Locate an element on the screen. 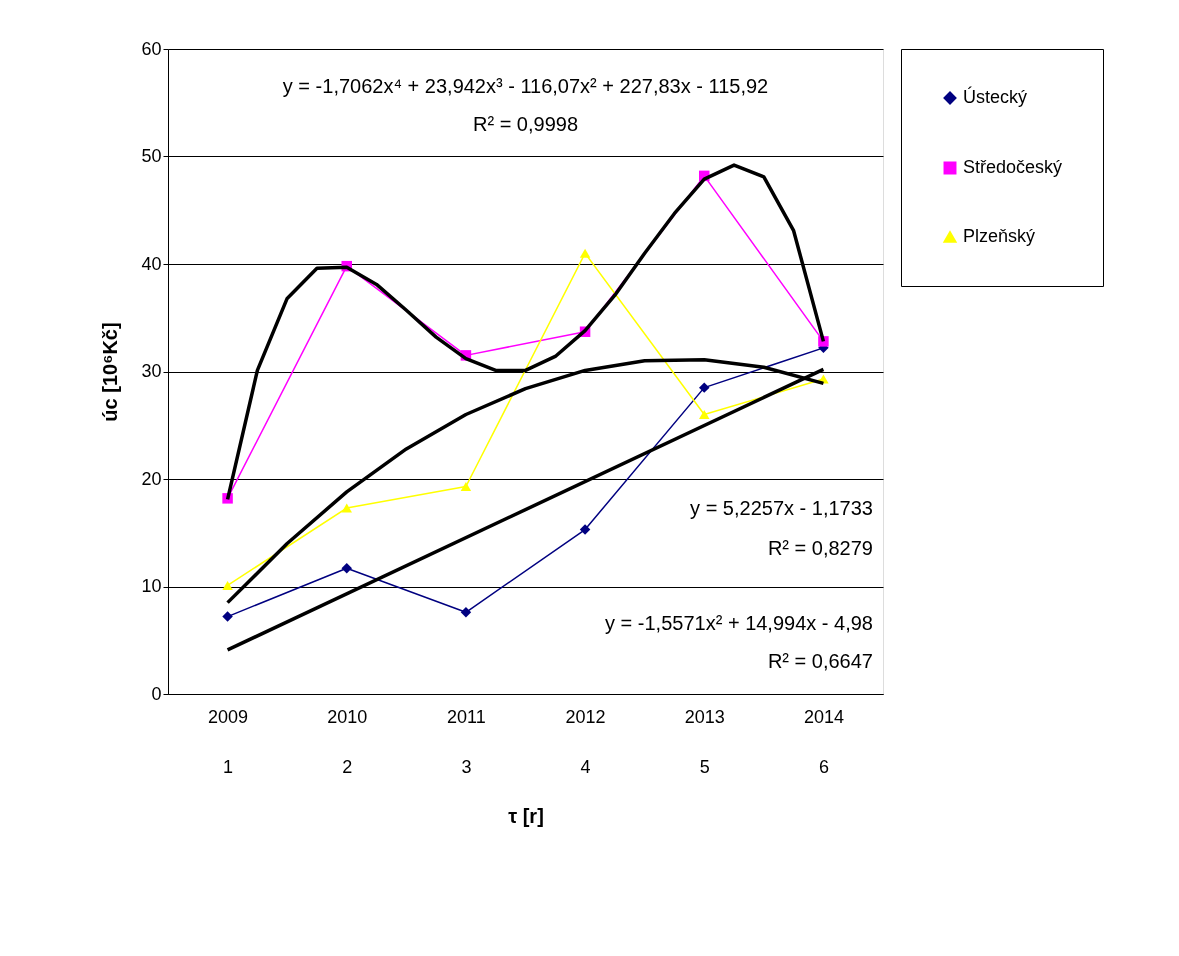 The image size is (1179, 956). x-axis-title: τ [r] is located at coordinates (526, 815).